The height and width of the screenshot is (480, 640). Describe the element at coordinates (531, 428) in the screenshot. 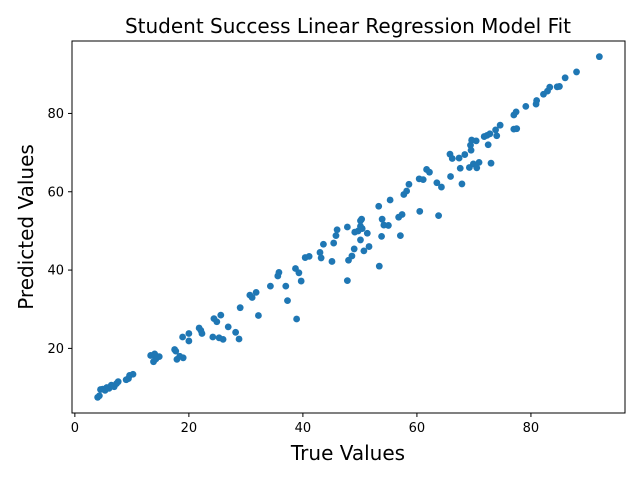

I see `x-tick-label: 80` at that location.